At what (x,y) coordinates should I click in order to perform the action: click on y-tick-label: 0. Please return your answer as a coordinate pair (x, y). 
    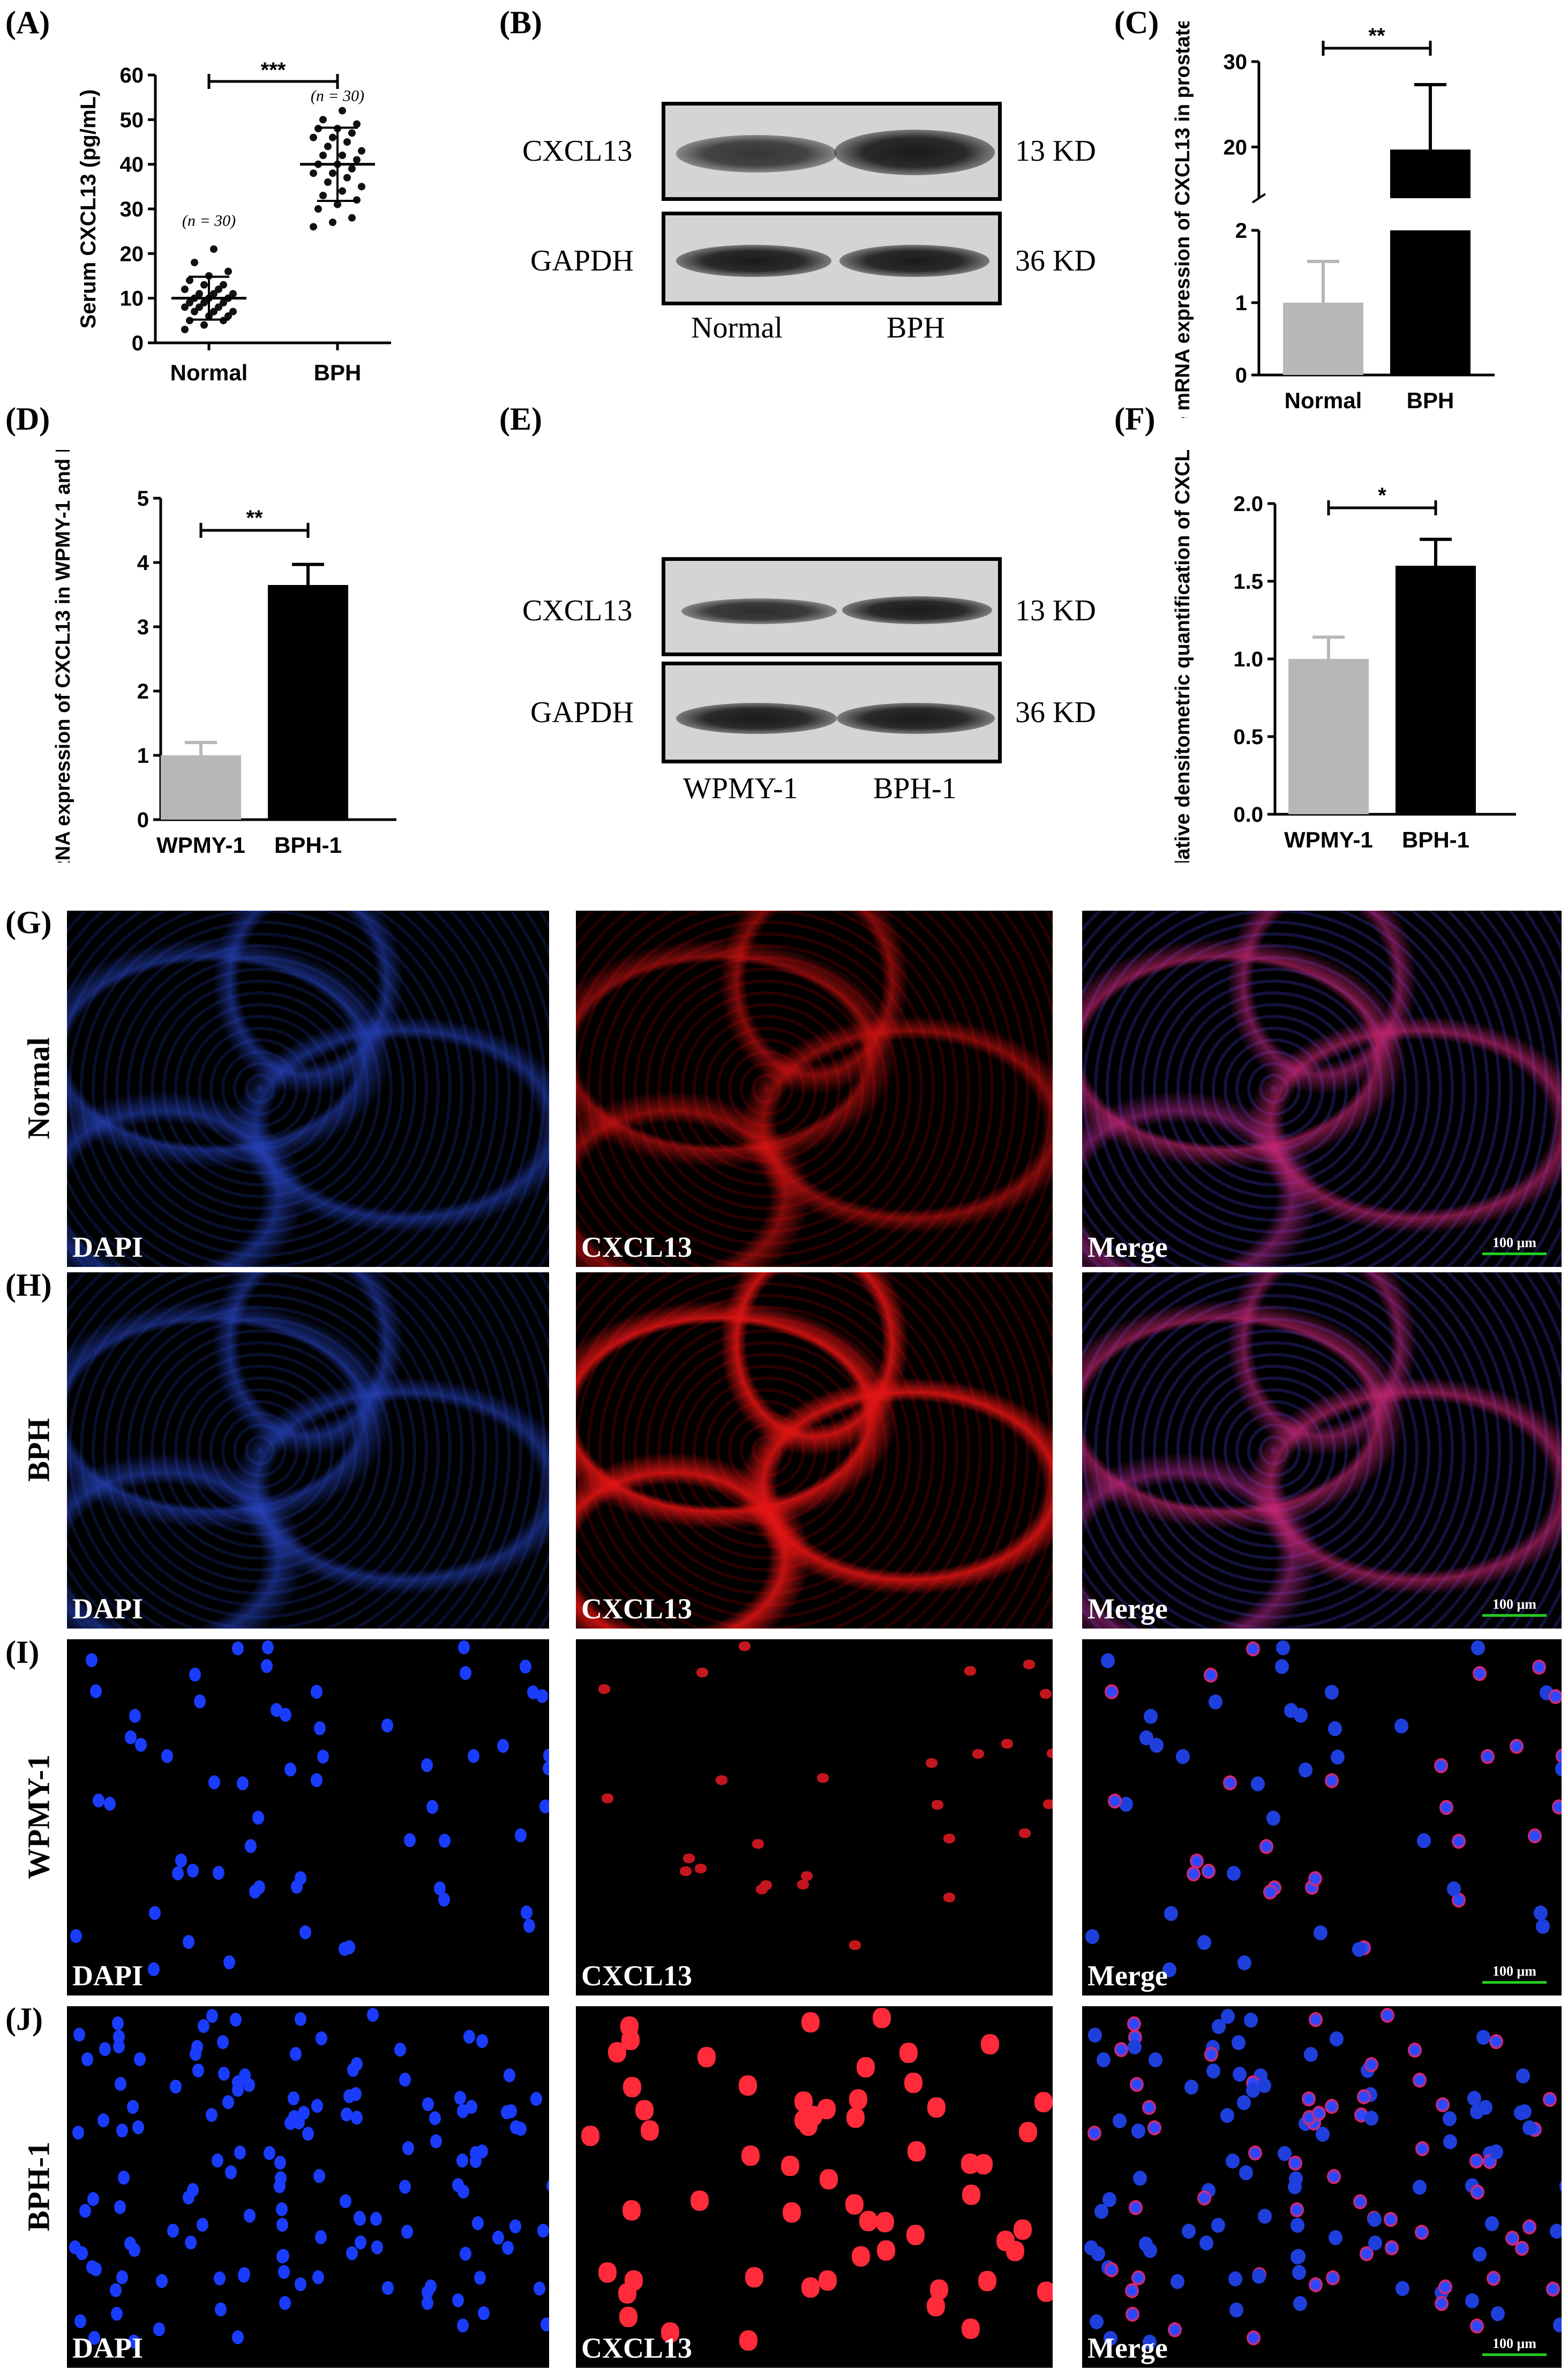
    Looking at the image, I should click on (138, 344).